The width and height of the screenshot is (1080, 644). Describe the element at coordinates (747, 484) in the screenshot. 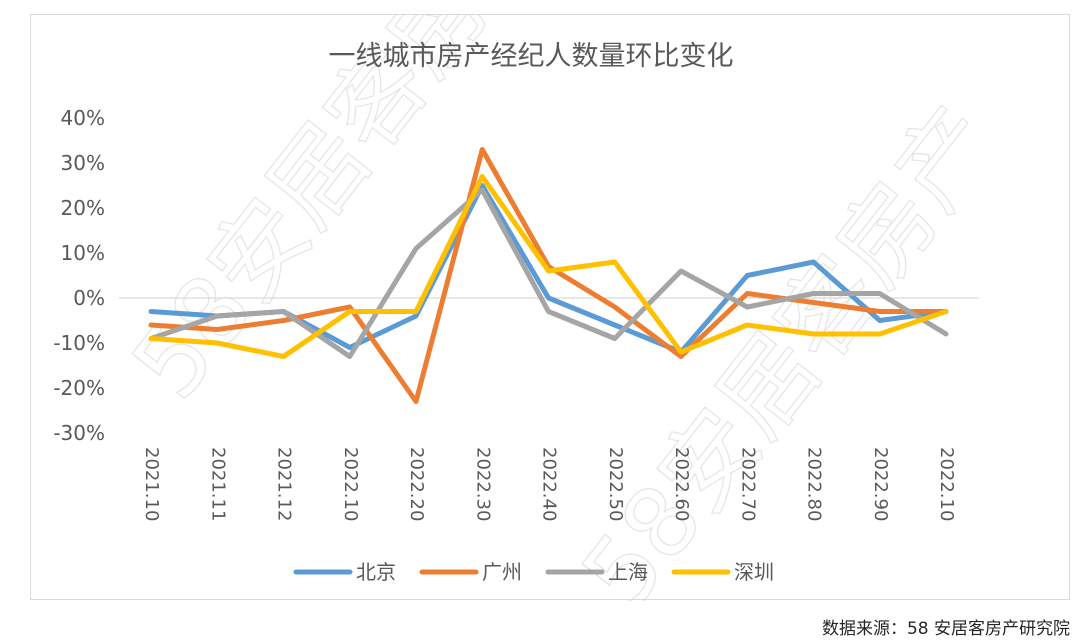

I see `x-tick-label: 2022.70` at that location.